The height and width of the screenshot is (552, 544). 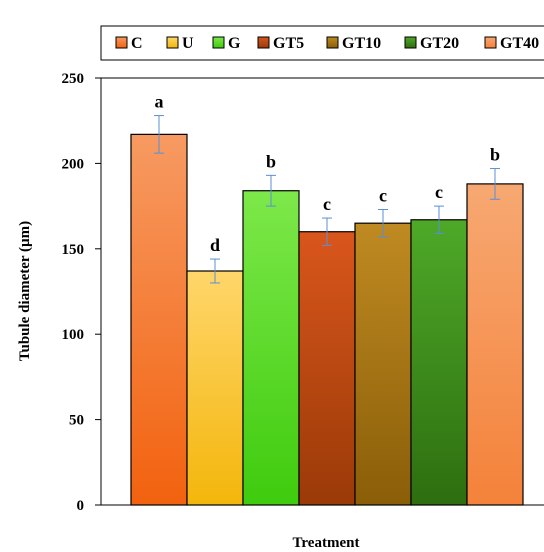 What do you see at coordinates (383, 196) in the screenshot?
I see `significance-letter-gt10: c` at bounding box center [383, 196].